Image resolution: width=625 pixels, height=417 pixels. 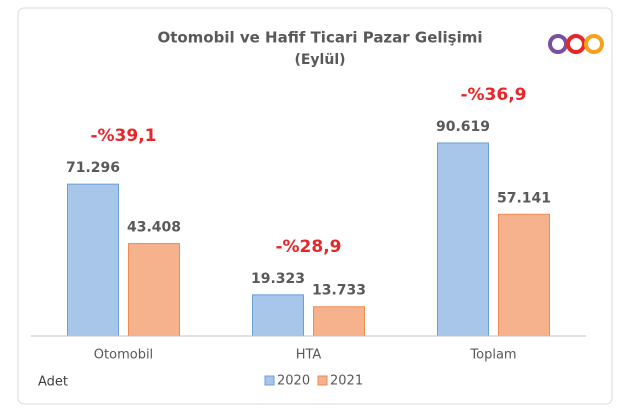 I want to click on legend-label: 2020, so click(x=293, y=381).